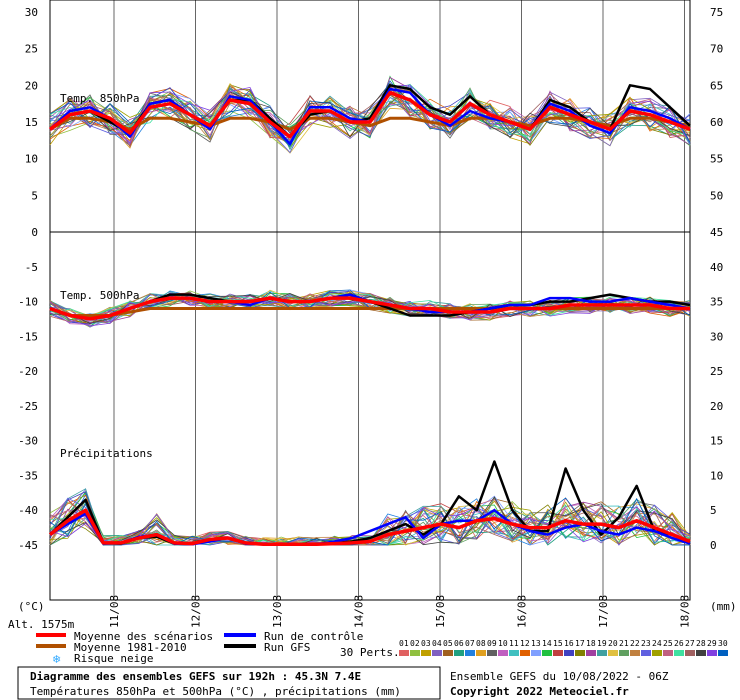 This screenshot has width=740, height=700. Describe the element at coordinates (313, 636) in the screenshot. I see `legend-control-label: Run de contrôle` at that location.